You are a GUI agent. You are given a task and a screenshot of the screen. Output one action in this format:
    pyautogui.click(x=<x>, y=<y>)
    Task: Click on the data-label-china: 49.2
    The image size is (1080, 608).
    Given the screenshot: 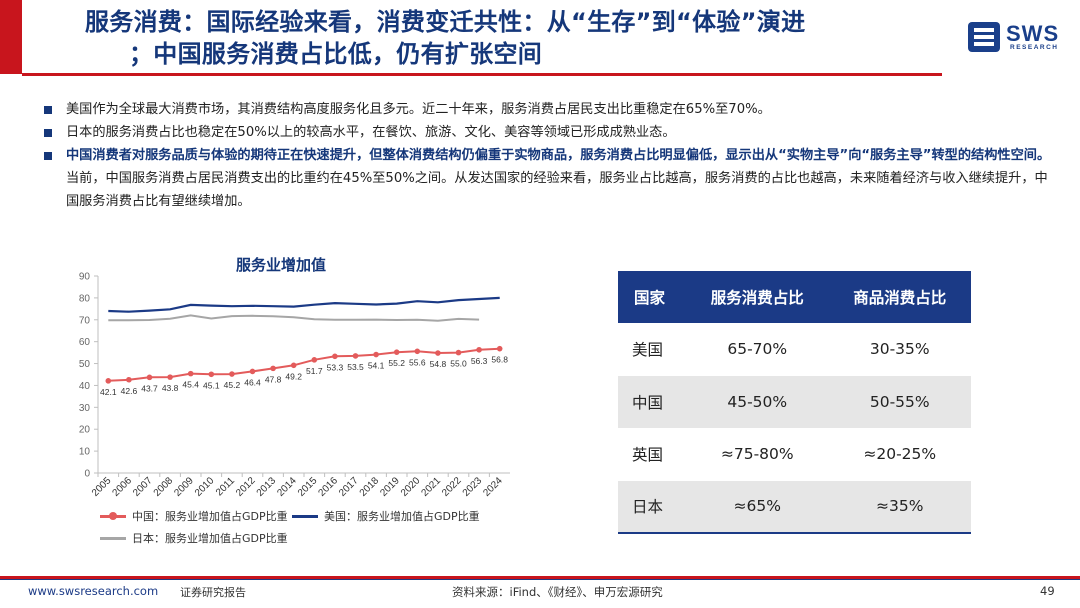 What is the action you would take?
    pyautogui.click(x=293, y=376)
    